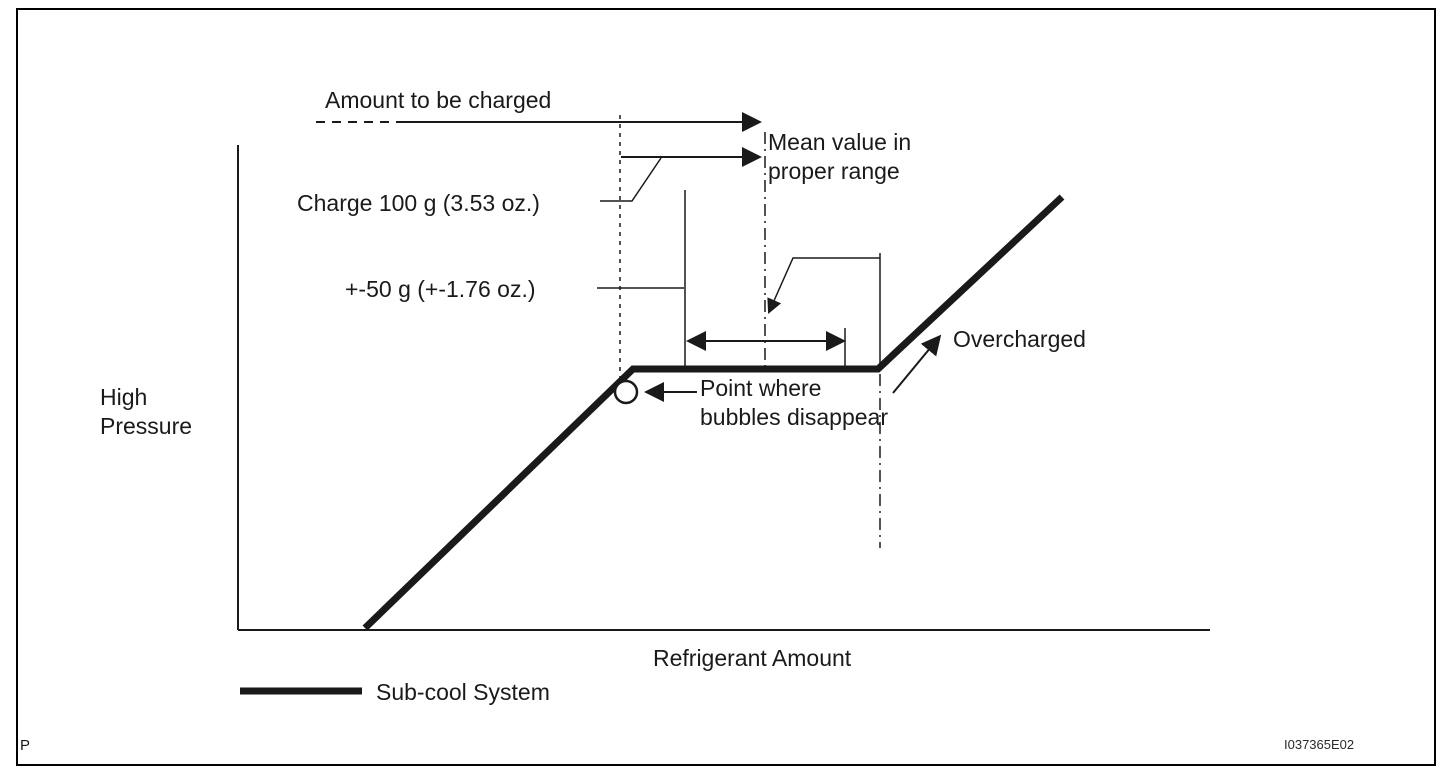 Image resolution: width=1456 pixels, height=780 pixels. What do you see at coordinates (626, 392) in the screenshot?
I see `bubble-point-circle` at bounding box center [626, 392].